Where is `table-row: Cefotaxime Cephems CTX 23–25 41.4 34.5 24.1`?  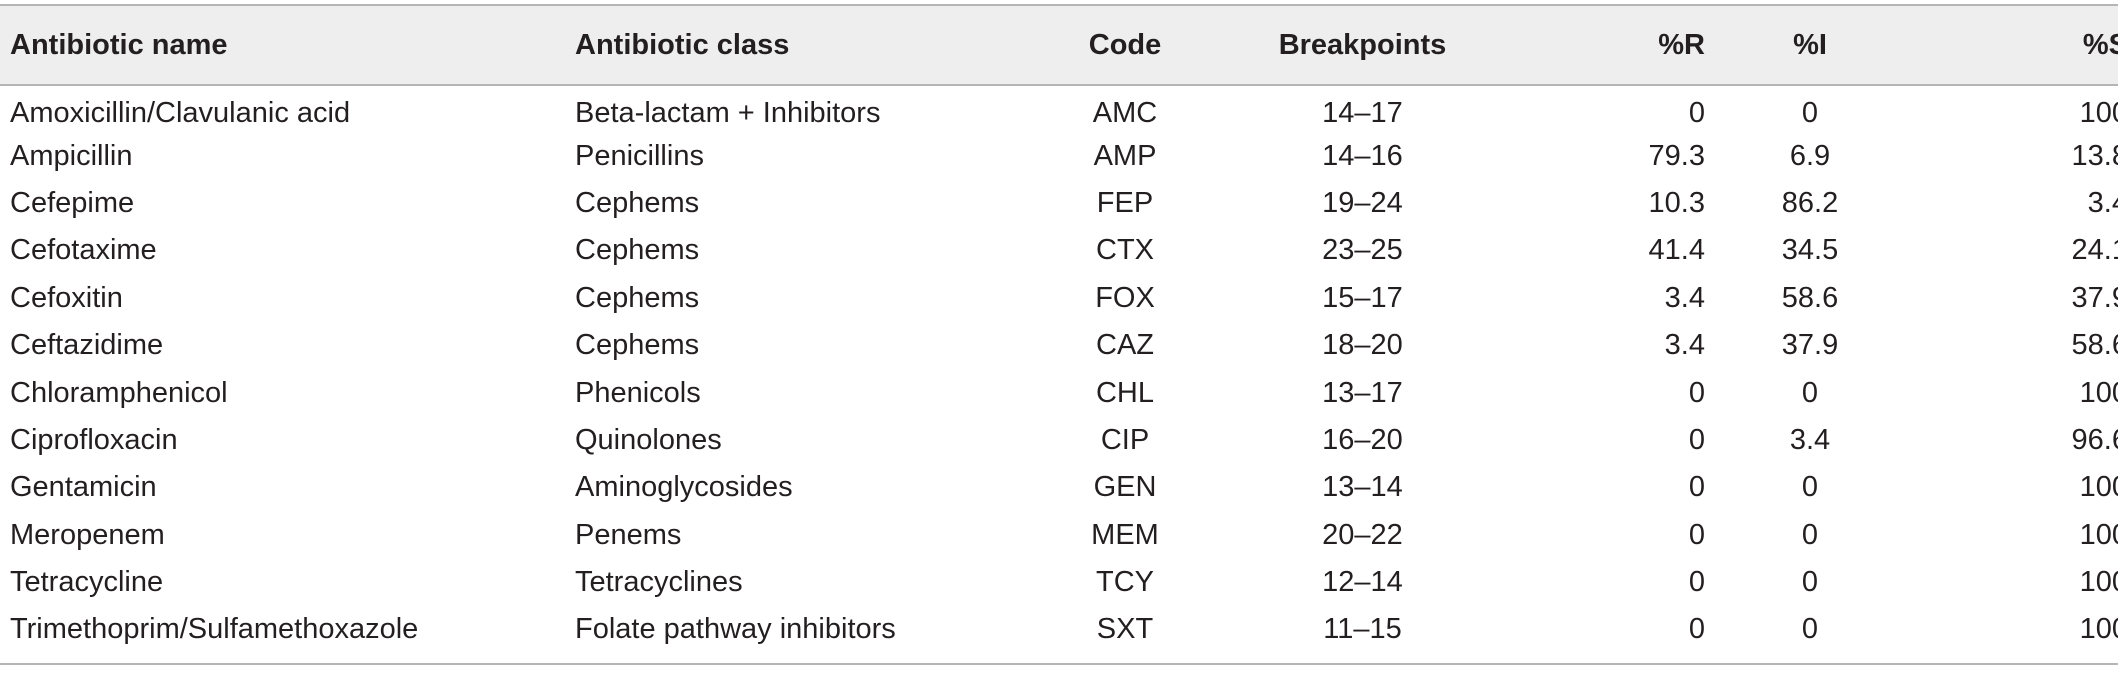 table-row: Cefotaxime Cephems CTX 23–25 41.4 34.5 24.1 is located at coordinates (1059, 250).